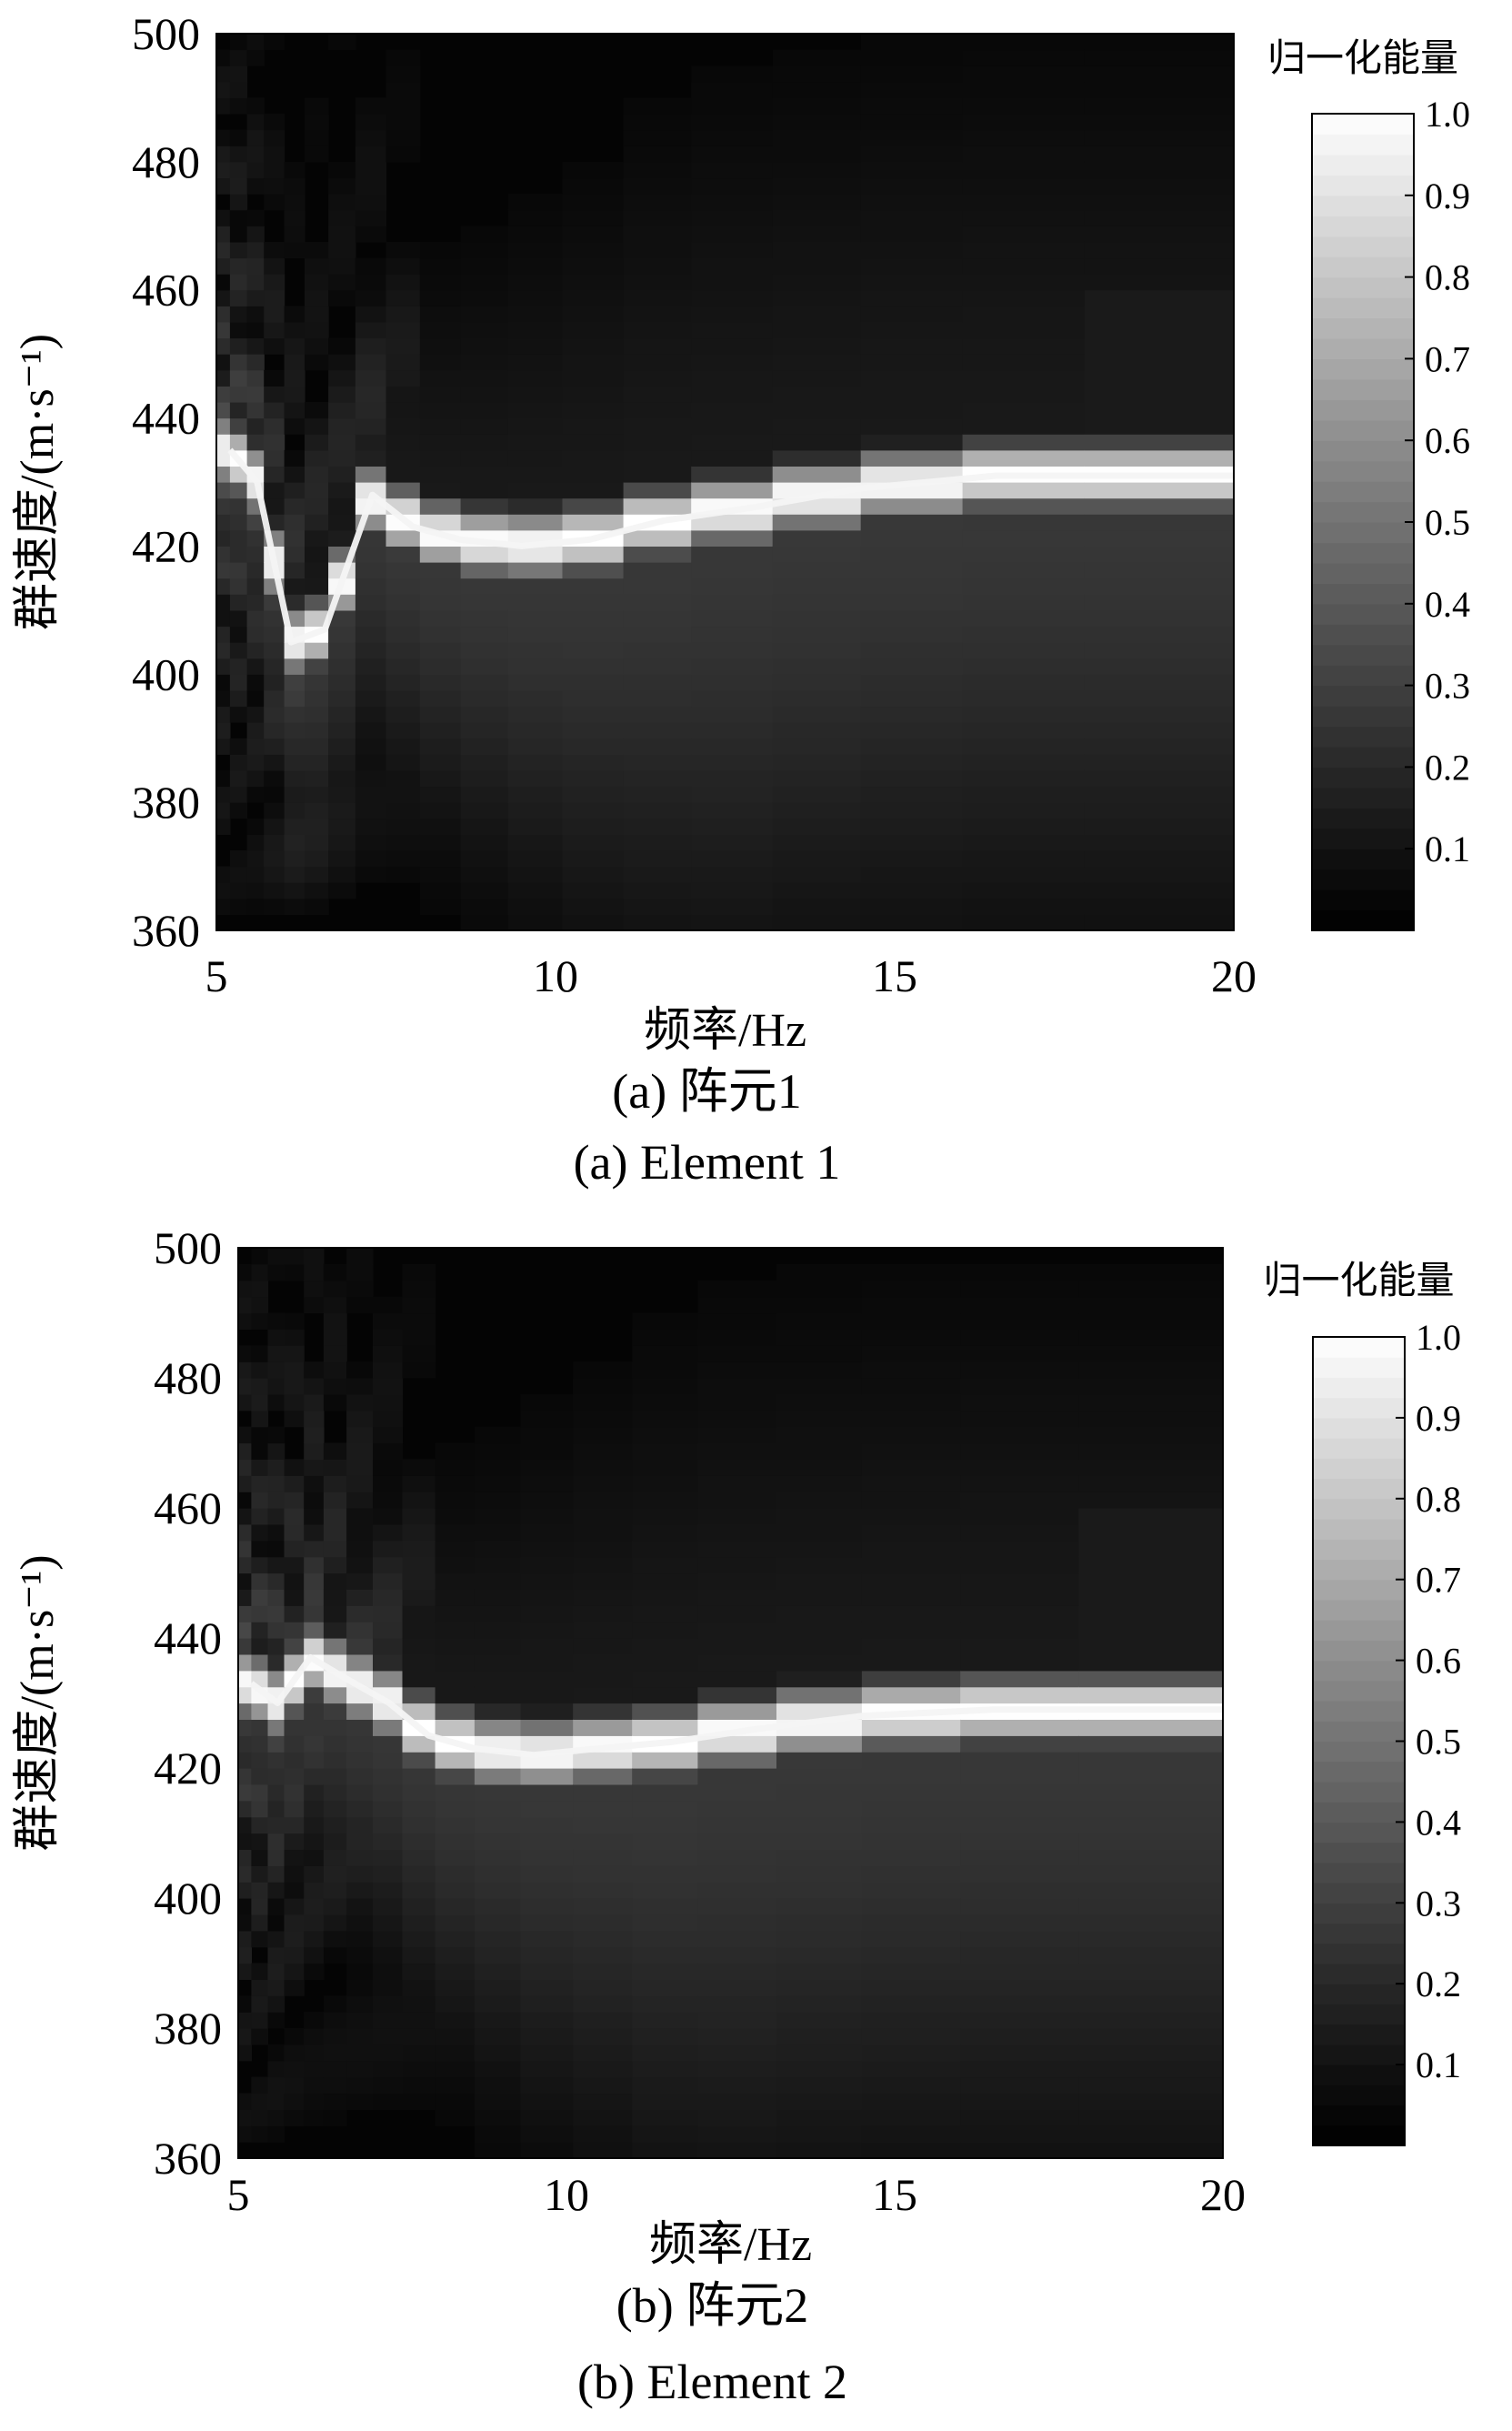 Image resolution: width=1512 pixels, height=2431 pixels. What do you see at coordinates (239, 2194) in the screenshot?
I see `x-tick-label: 5` at bounding box center [239, 2194].